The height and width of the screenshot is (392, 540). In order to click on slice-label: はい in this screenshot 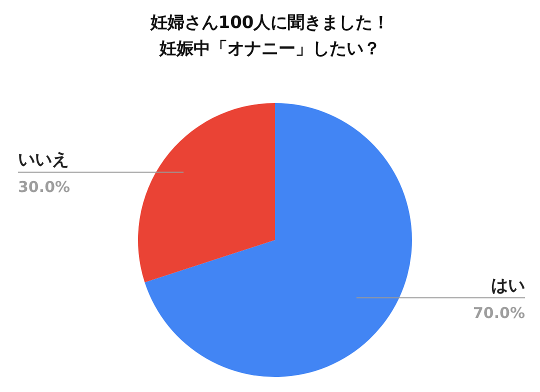, I will do `click(508, 286)`.